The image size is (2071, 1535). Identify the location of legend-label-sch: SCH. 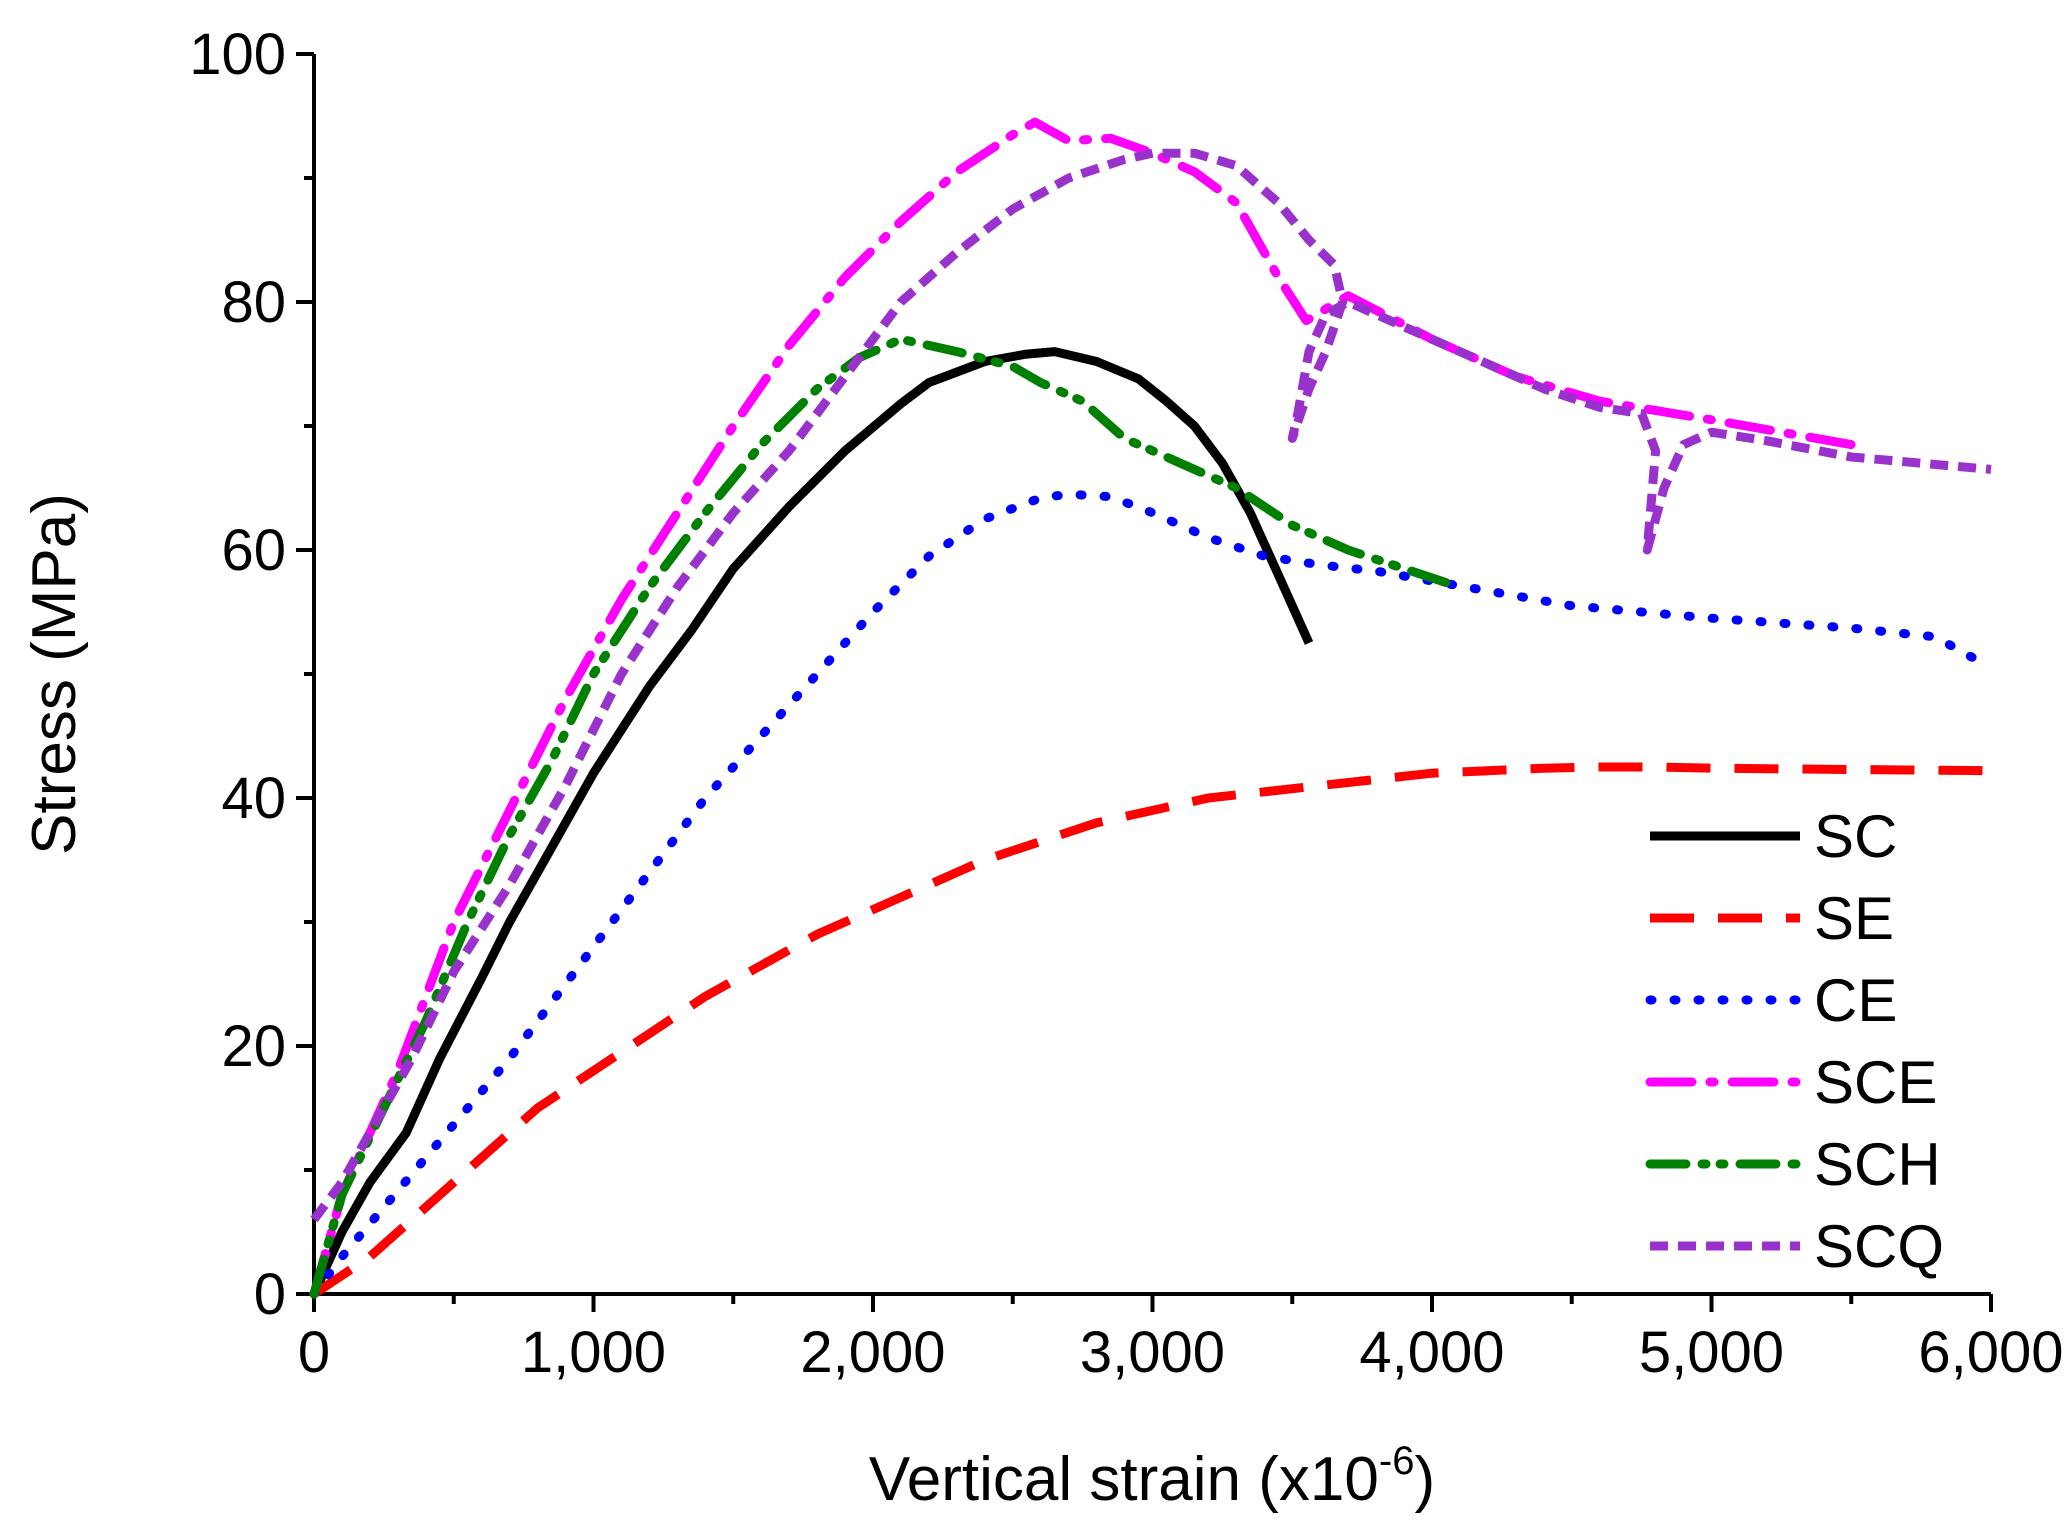
(1877, 1164).